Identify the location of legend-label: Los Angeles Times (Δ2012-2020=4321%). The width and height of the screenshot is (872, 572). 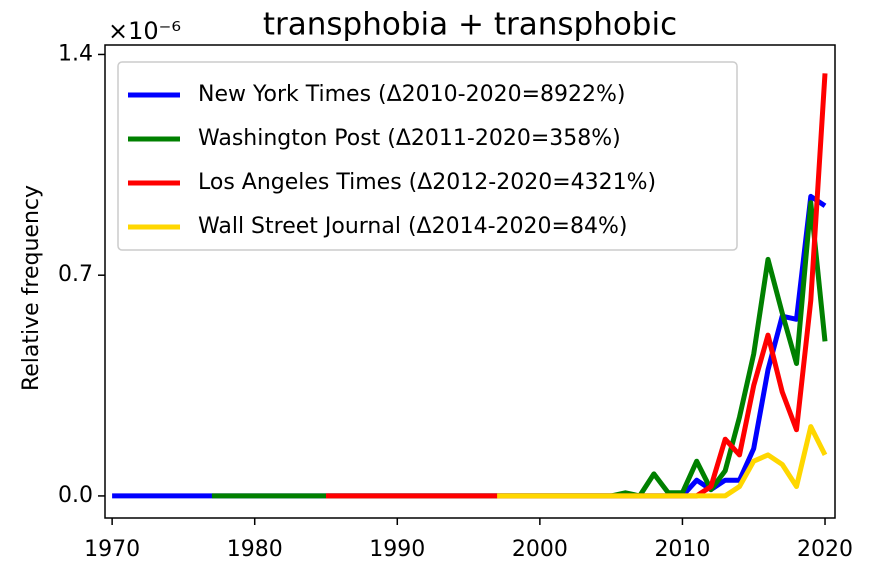
(427, 182).